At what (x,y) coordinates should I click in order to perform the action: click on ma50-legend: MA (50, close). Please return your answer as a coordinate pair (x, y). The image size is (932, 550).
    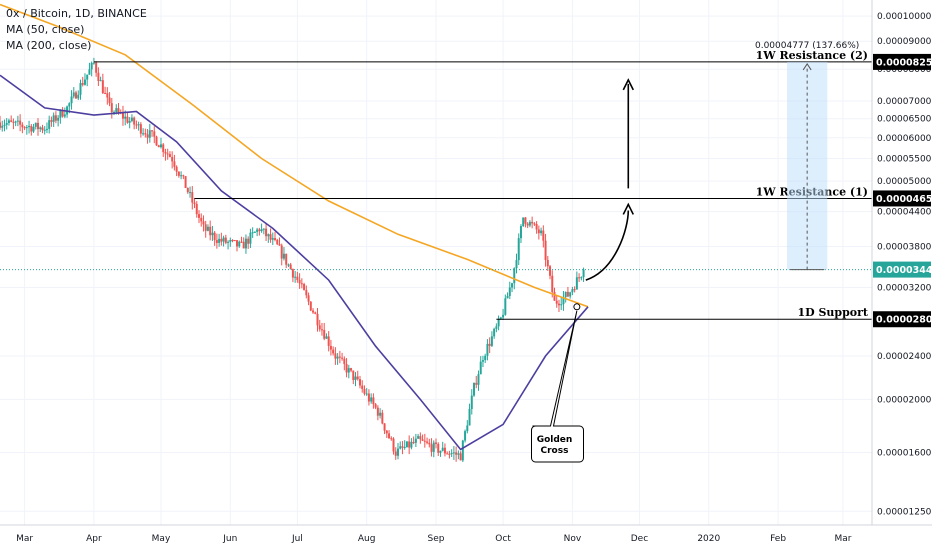
    Looking at the image, I should click on (45, 29).